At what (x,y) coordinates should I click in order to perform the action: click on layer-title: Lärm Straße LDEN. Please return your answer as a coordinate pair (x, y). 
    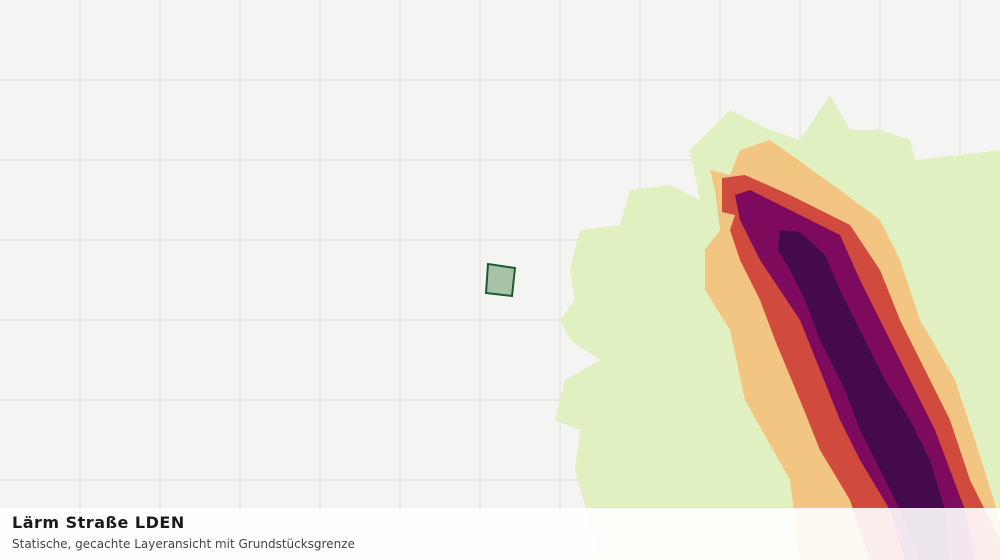
    Looking at the image, I should click on (98, 522).